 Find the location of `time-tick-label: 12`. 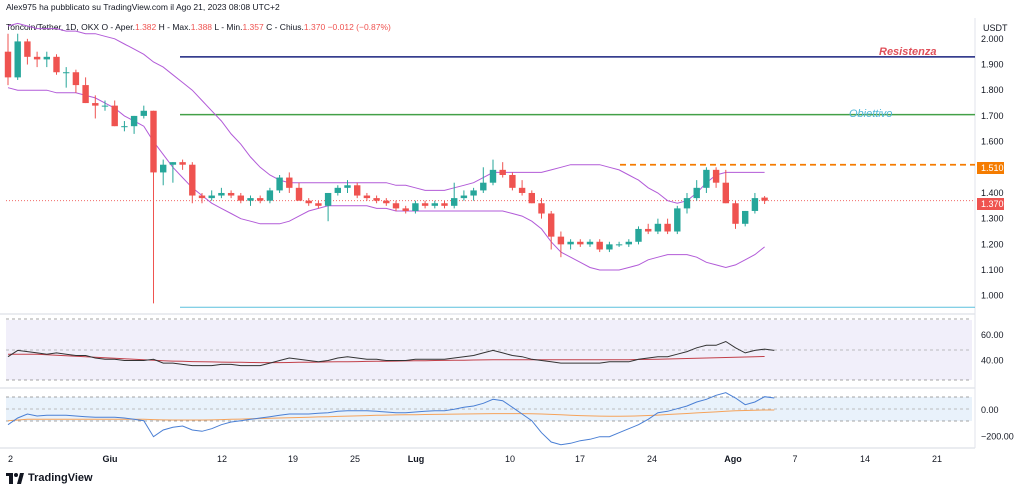

time-tick-label: 12 is located at coordinates (222, 459).